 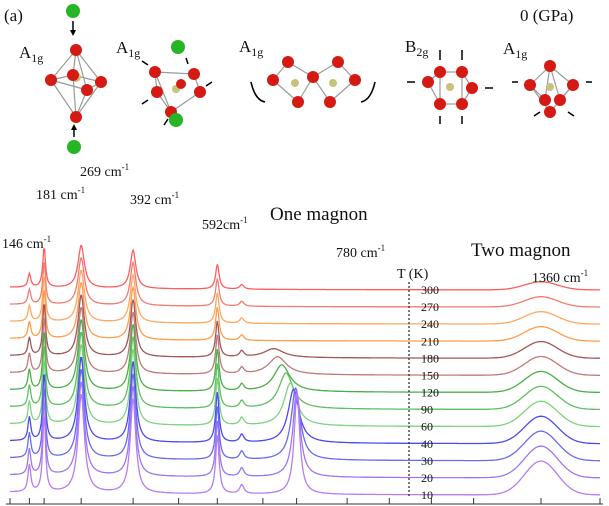 I want to click on one-magnon-label: One magnon, so click(x=319, y=214).